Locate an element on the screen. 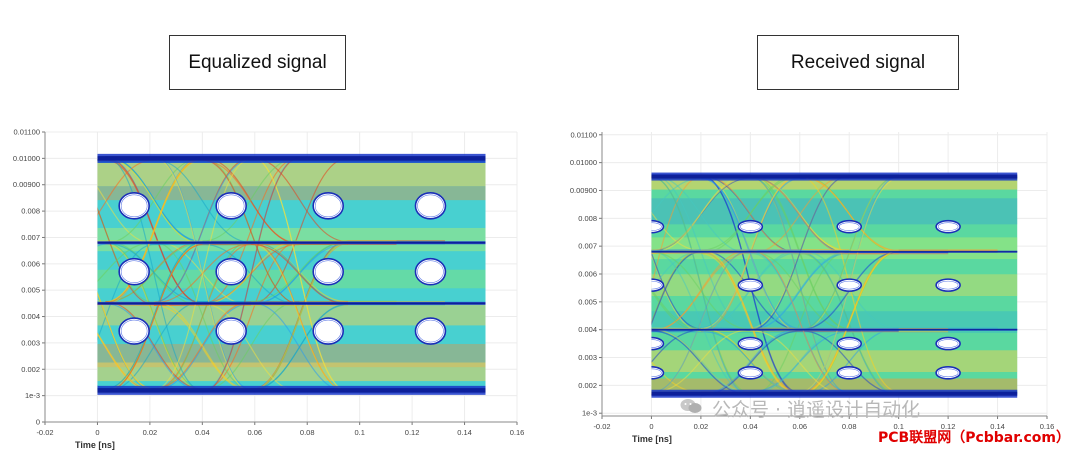 The width and height of the screenshot is (1080, 451). chart-title-received: Received signal is located at coordinates (858, 62).